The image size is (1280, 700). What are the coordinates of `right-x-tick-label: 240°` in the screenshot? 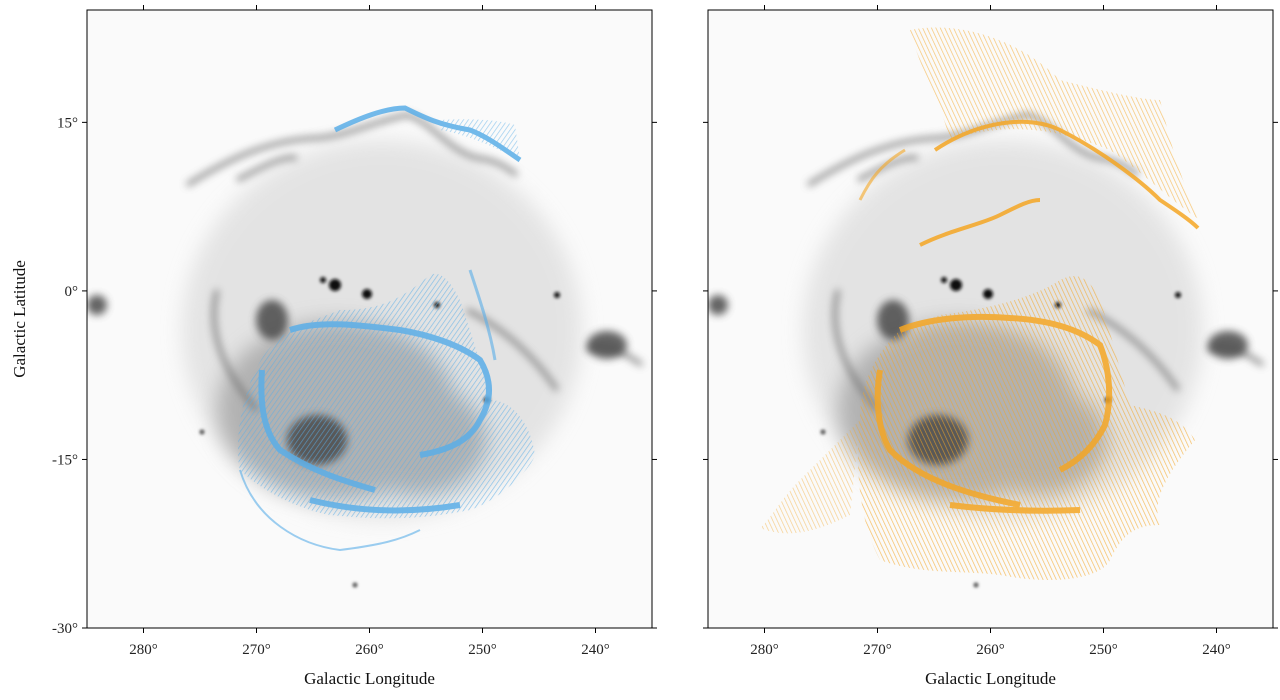 It's located at (1216, 650).